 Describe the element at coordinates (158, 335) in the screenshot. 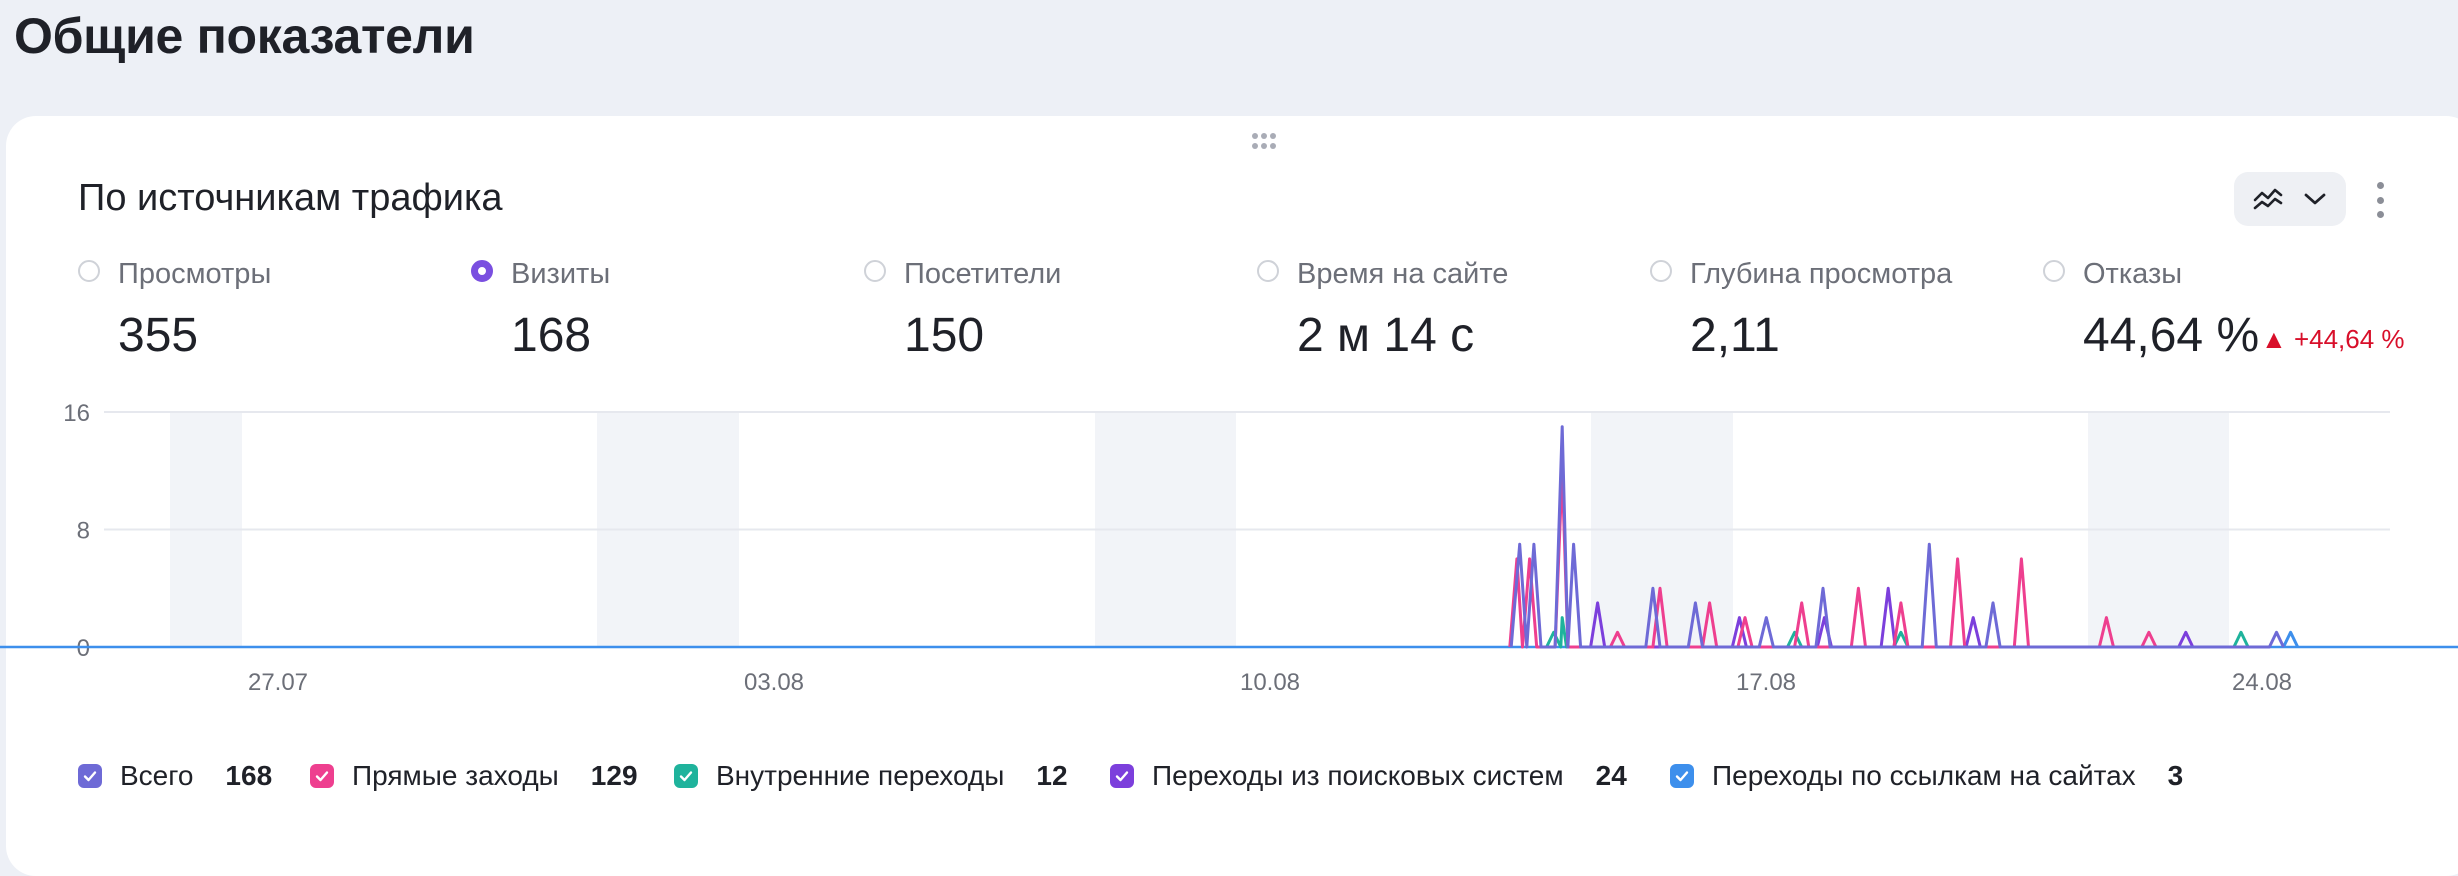

I see `metric-value: 355` at that location.